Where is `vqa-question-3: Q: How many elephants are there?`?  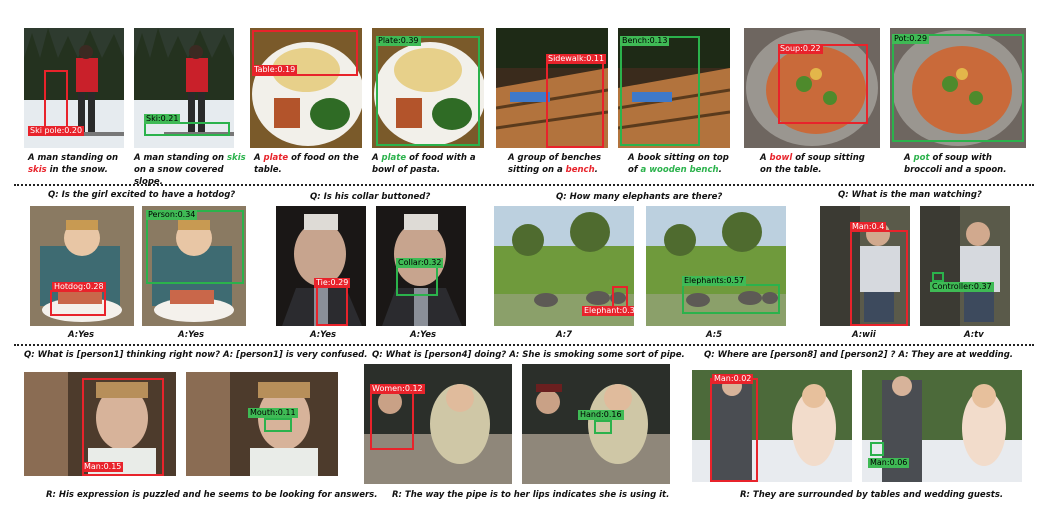 vqa-question-3: Q: How many elephants are there? is located at coordinates (639, 197).